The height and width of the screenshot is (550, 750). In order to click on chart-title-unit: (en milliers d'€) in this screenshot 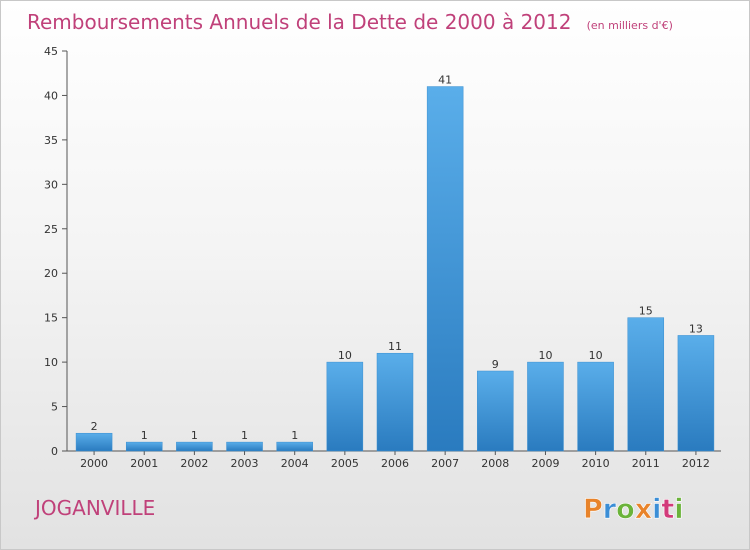, I will do `click(630, 25)`.